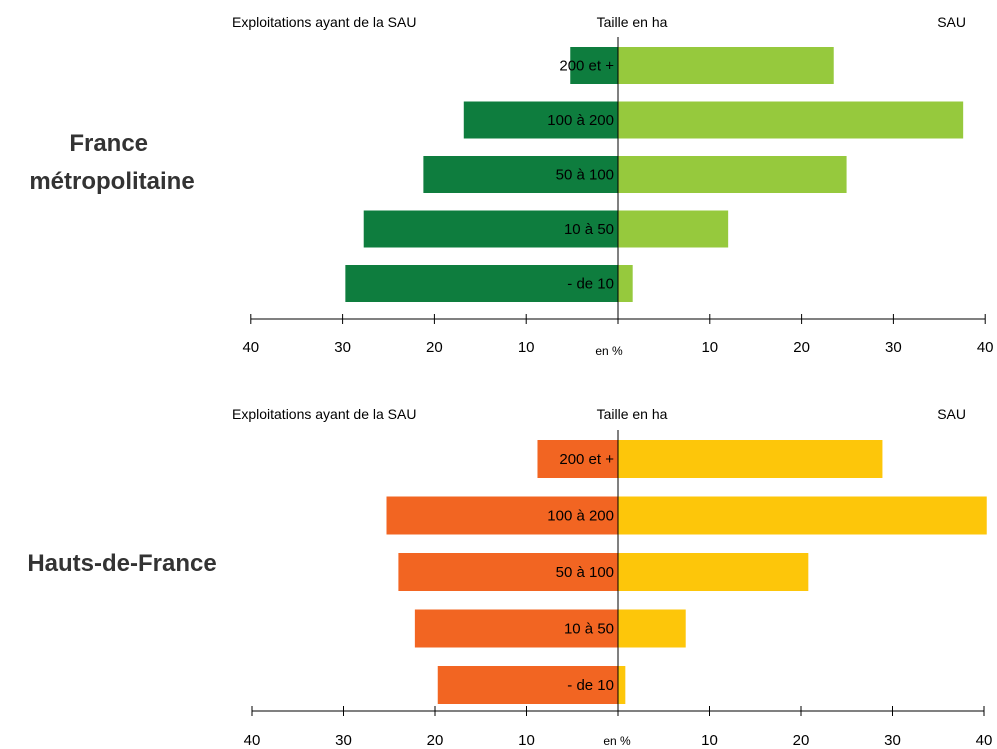 The height and width of the screenshot is (749, 997). Describe the element at coordinates (111, 162) in the screenshot. I see `panel-title: France métropolitaine` at that location.